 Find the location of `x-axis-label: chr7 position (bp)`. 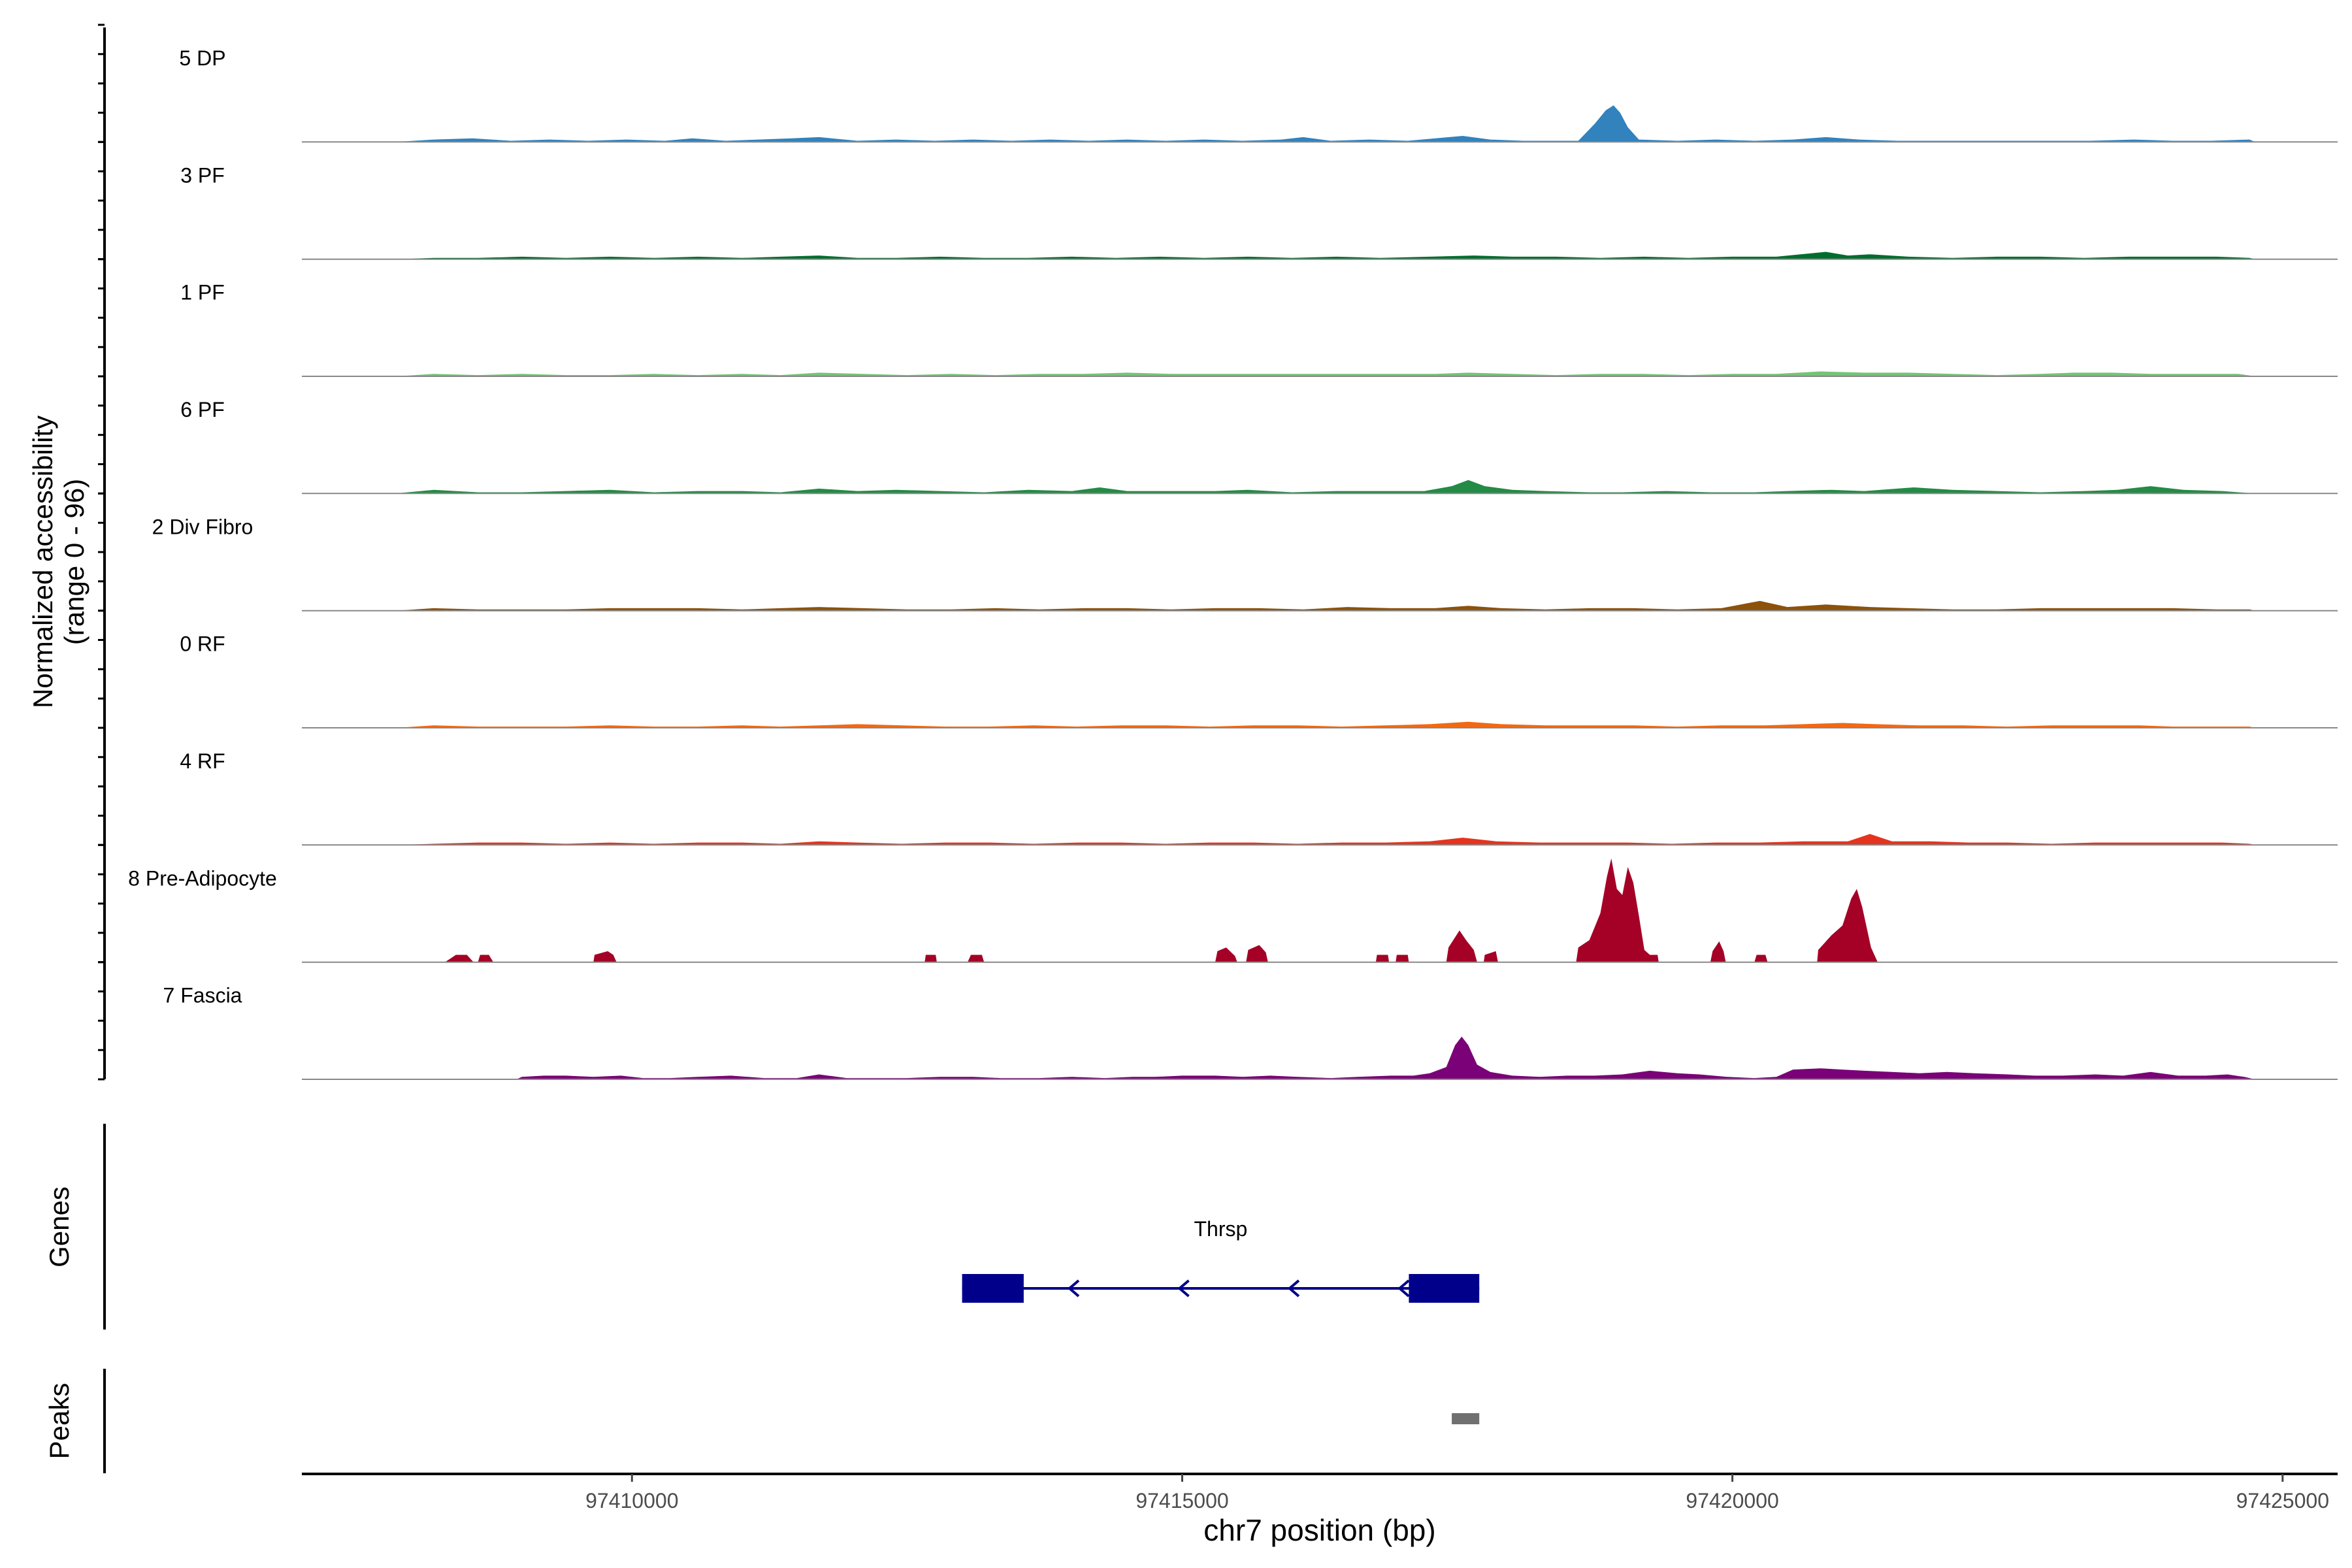

x-axis-label: chr7 position (bp) is located at coordinates (1319, 1530).